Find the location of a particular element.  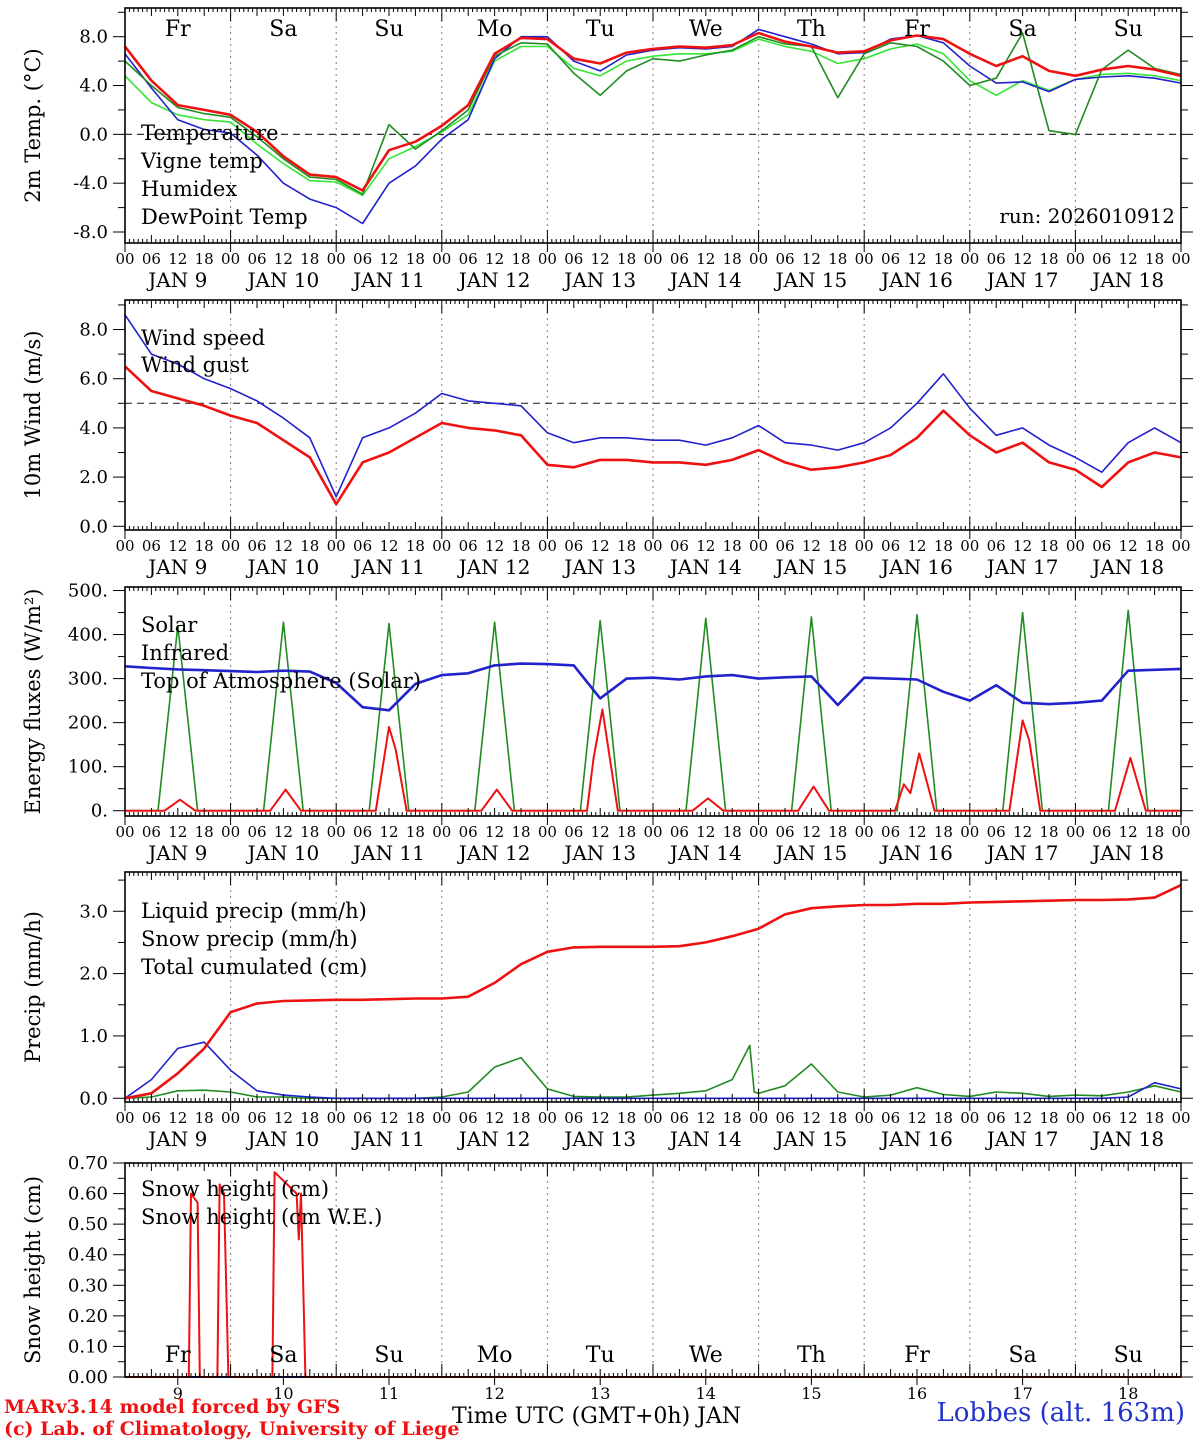

y-tick-label: 0.50 is located at coordinates (88, 1224).